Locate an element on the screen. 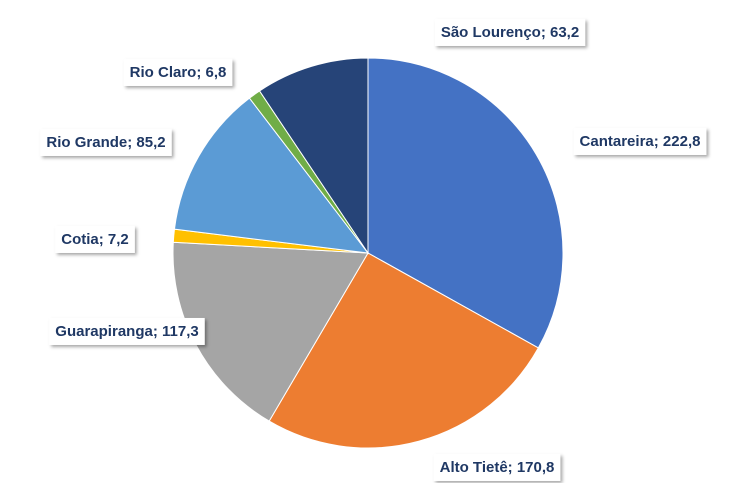 The height and width of the screenshot is (483, 729). data-label: Cantareira; 222,8 is located at coordinates (640, 141).